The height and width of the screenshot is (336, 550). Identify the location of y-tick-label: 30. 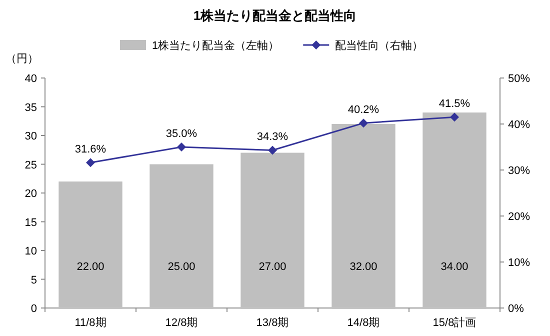
(30, 136).